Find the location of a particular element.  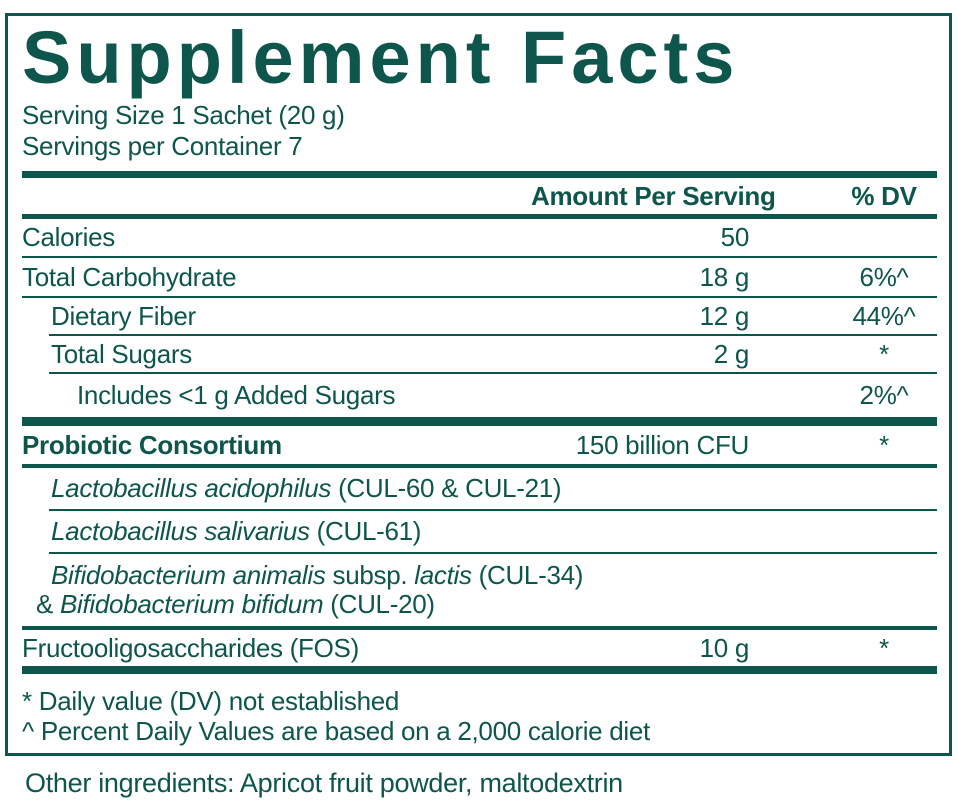

species-line-2: & Bifidobacterium bifidum (CUL-20) is located at coordinates (302, 604).